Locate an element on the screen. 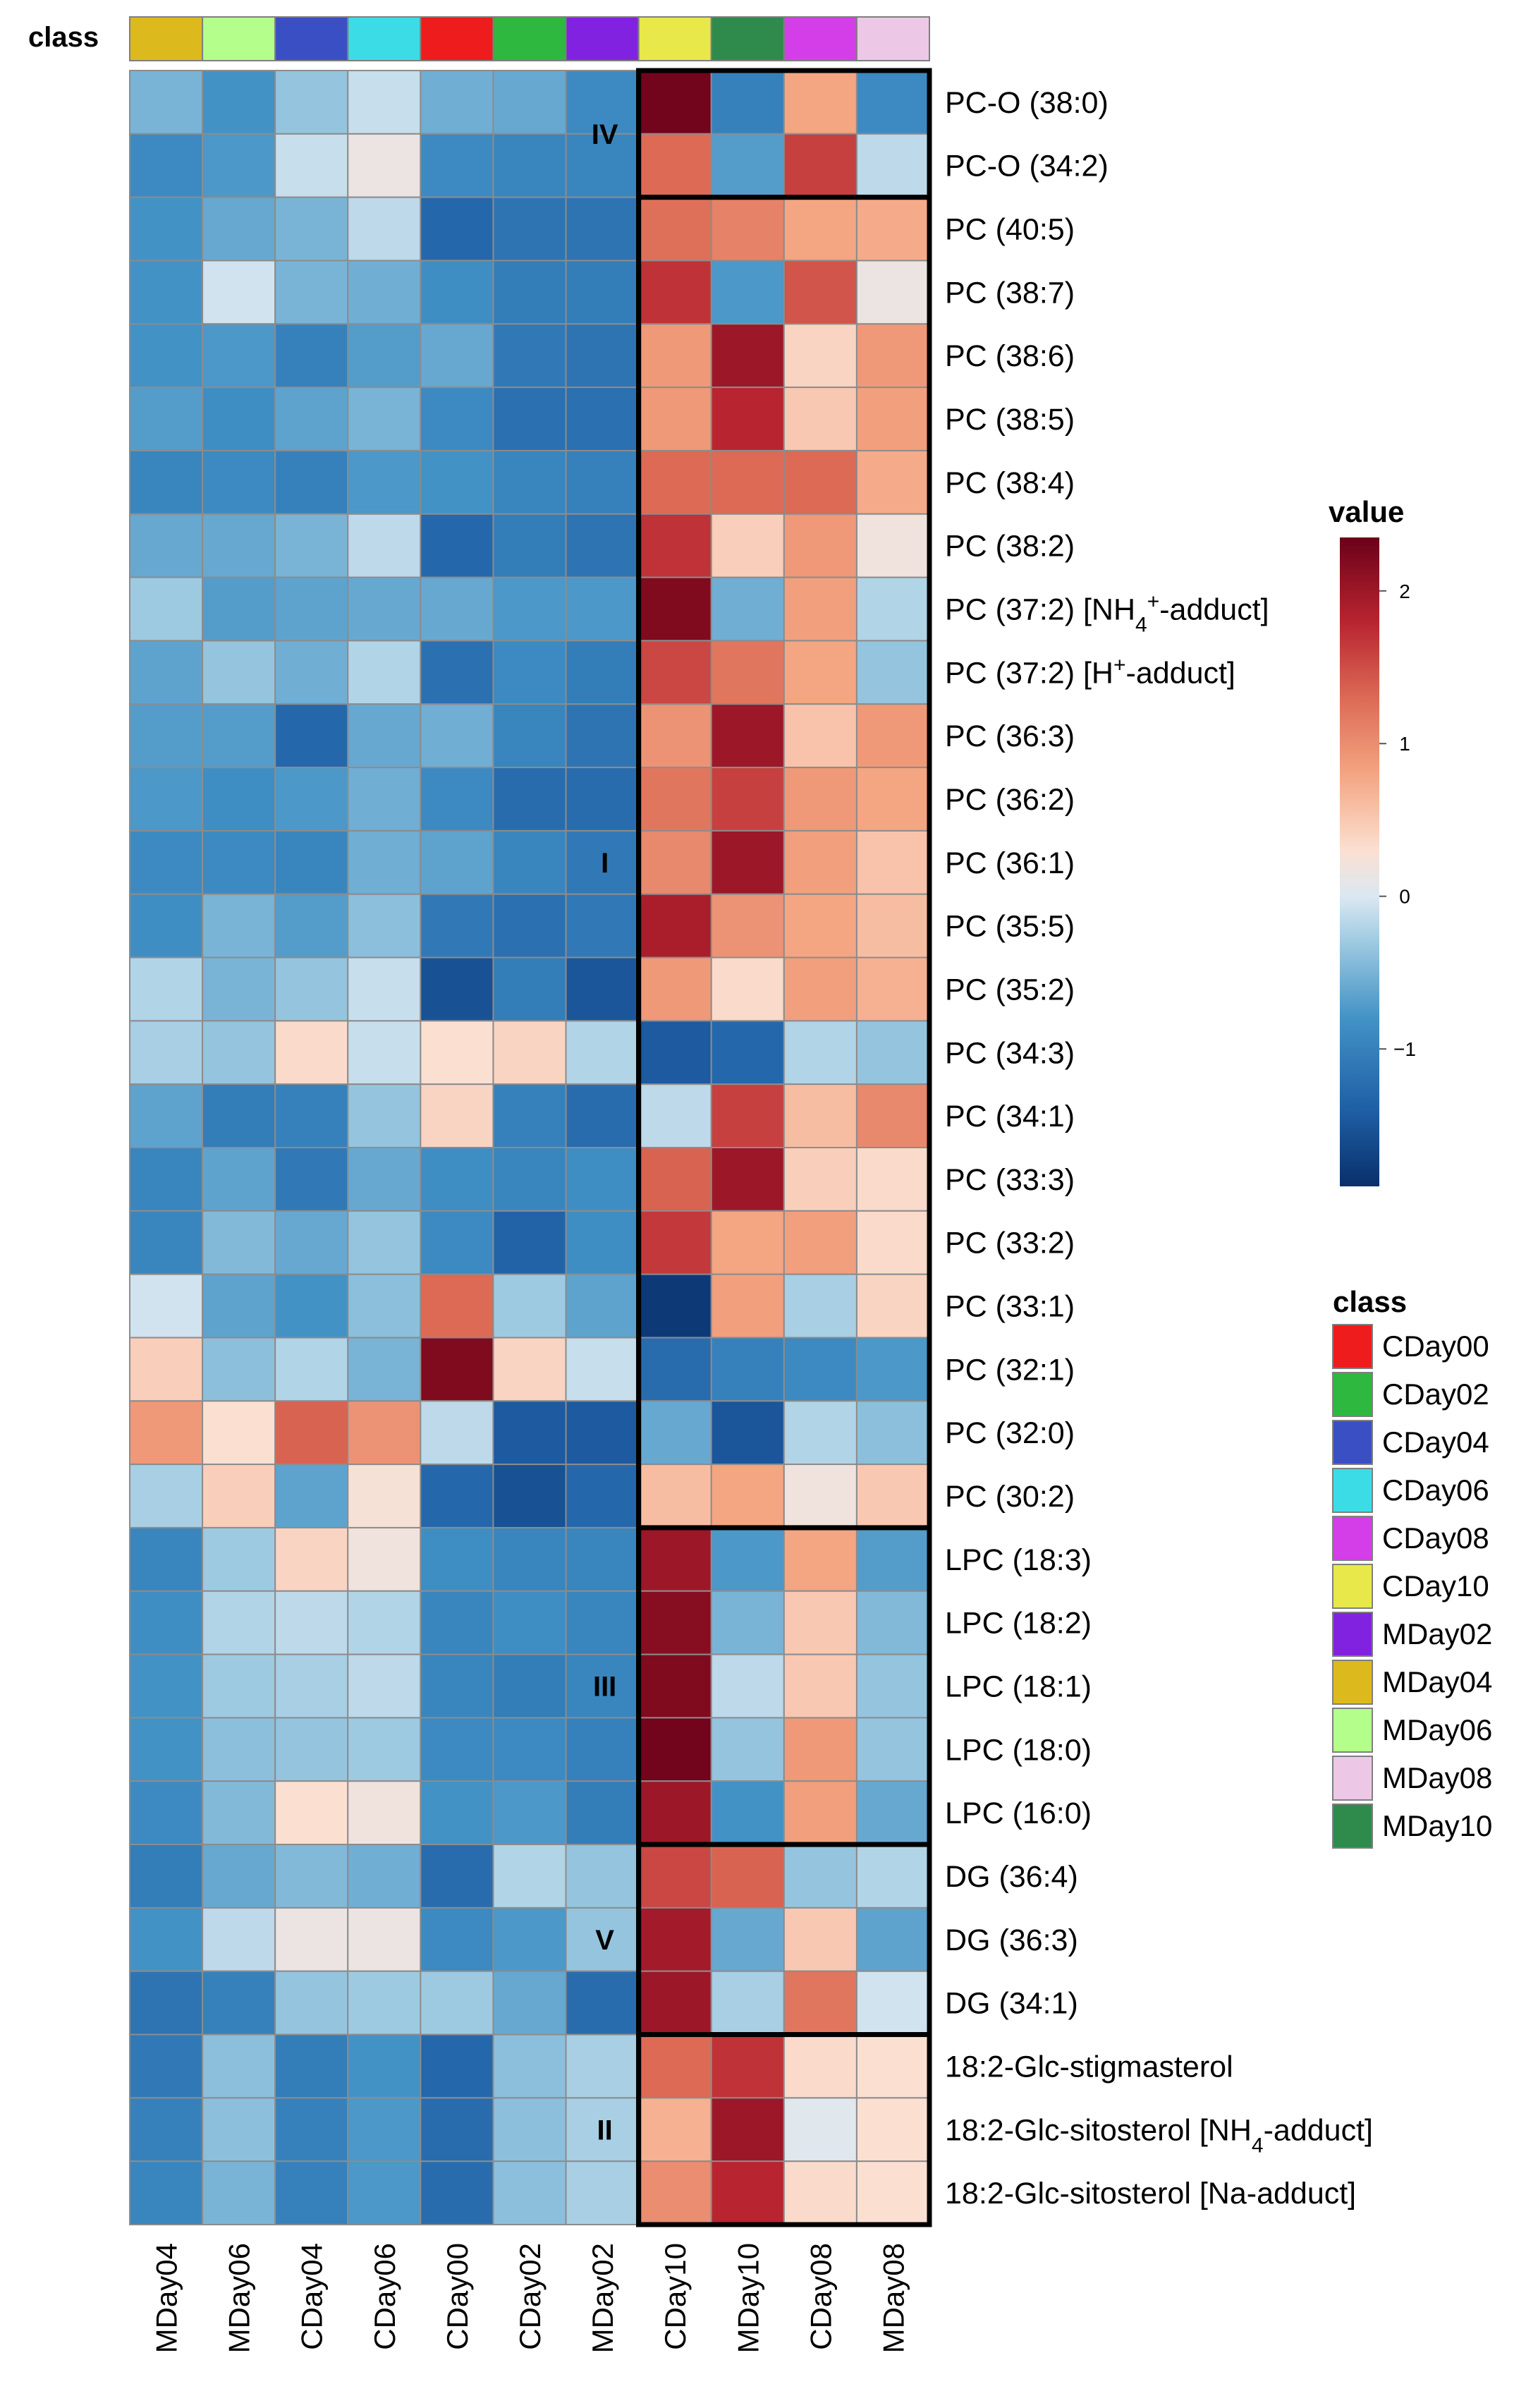 The image size is (1526, 2408). class-bar-cday10 is located at coordinates (674, 38).